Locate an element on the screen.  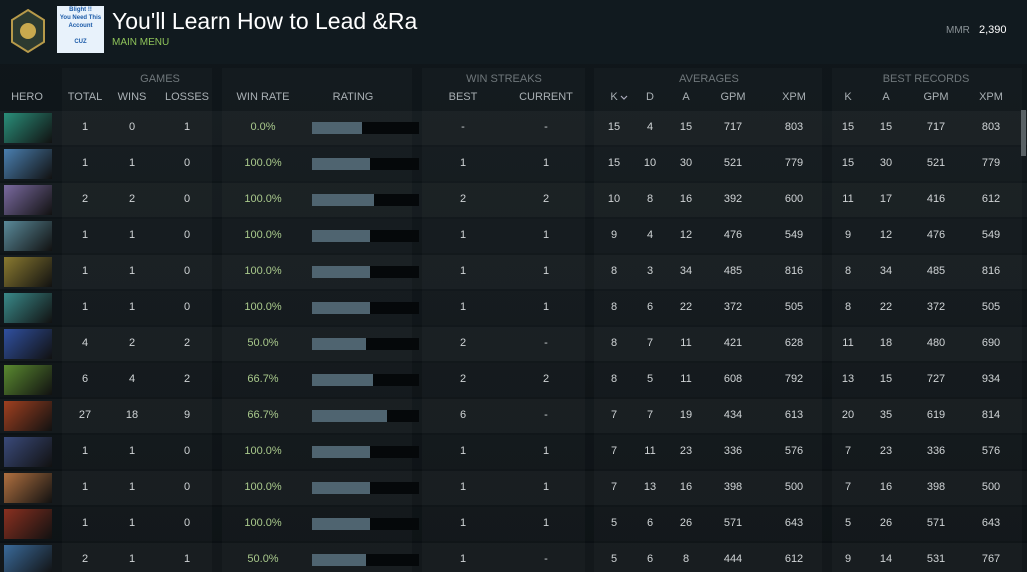
table-cell: 398 is located at coordinates (936, 487).